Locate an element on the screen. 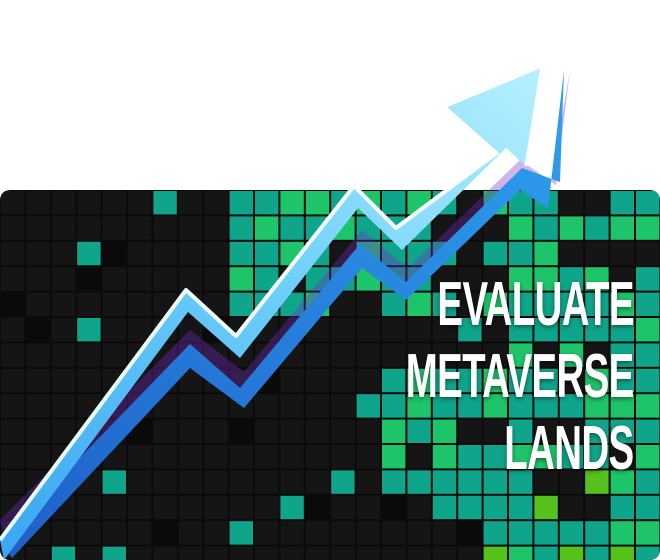 The width and height of the screenshot is (660, 560). headline-line-3: LANDS is located at coordinates (569, 448).